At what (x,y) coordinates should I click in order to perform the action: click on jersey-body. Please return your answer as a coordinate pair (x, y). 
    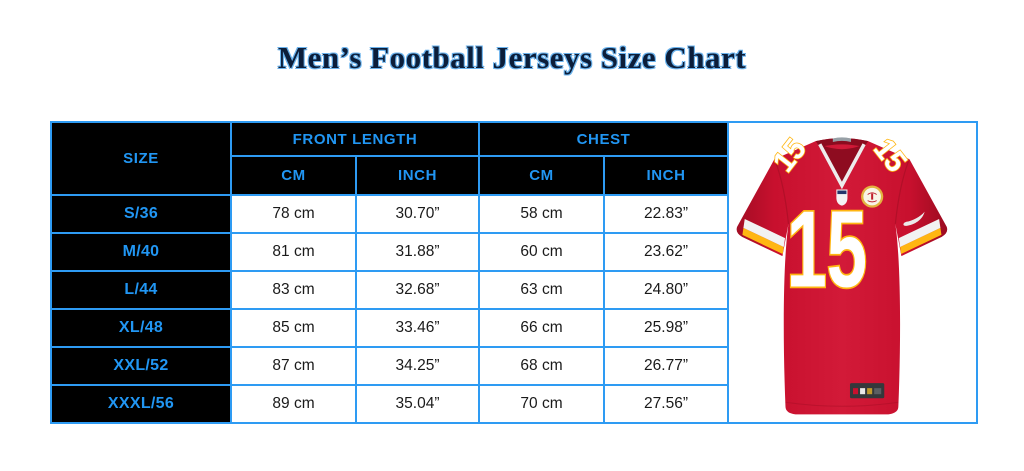
    Looking at the image, I should click on (842, 276).